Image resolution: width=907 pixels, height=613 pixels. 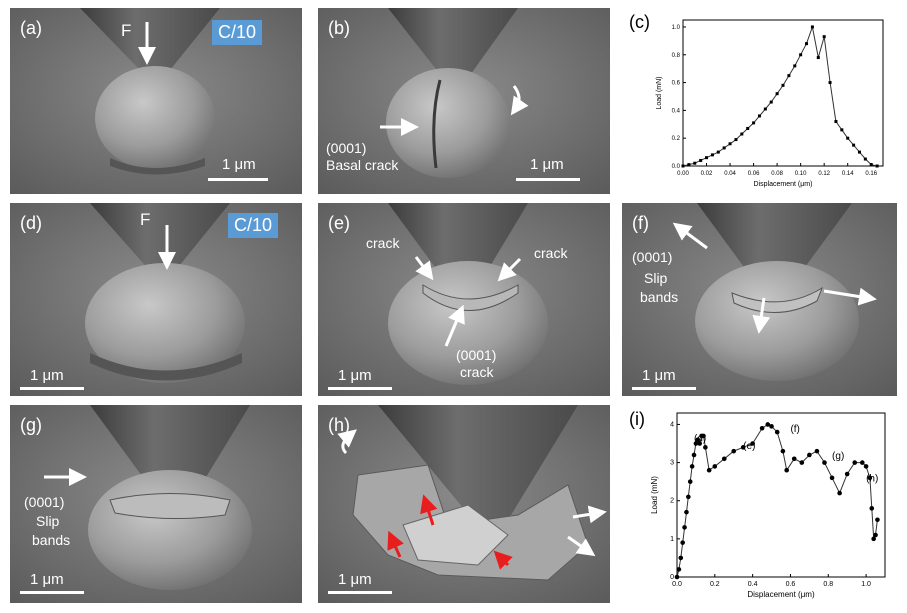 I want to click on slip-label-g-1: (0001), so click(x=44, y=502).